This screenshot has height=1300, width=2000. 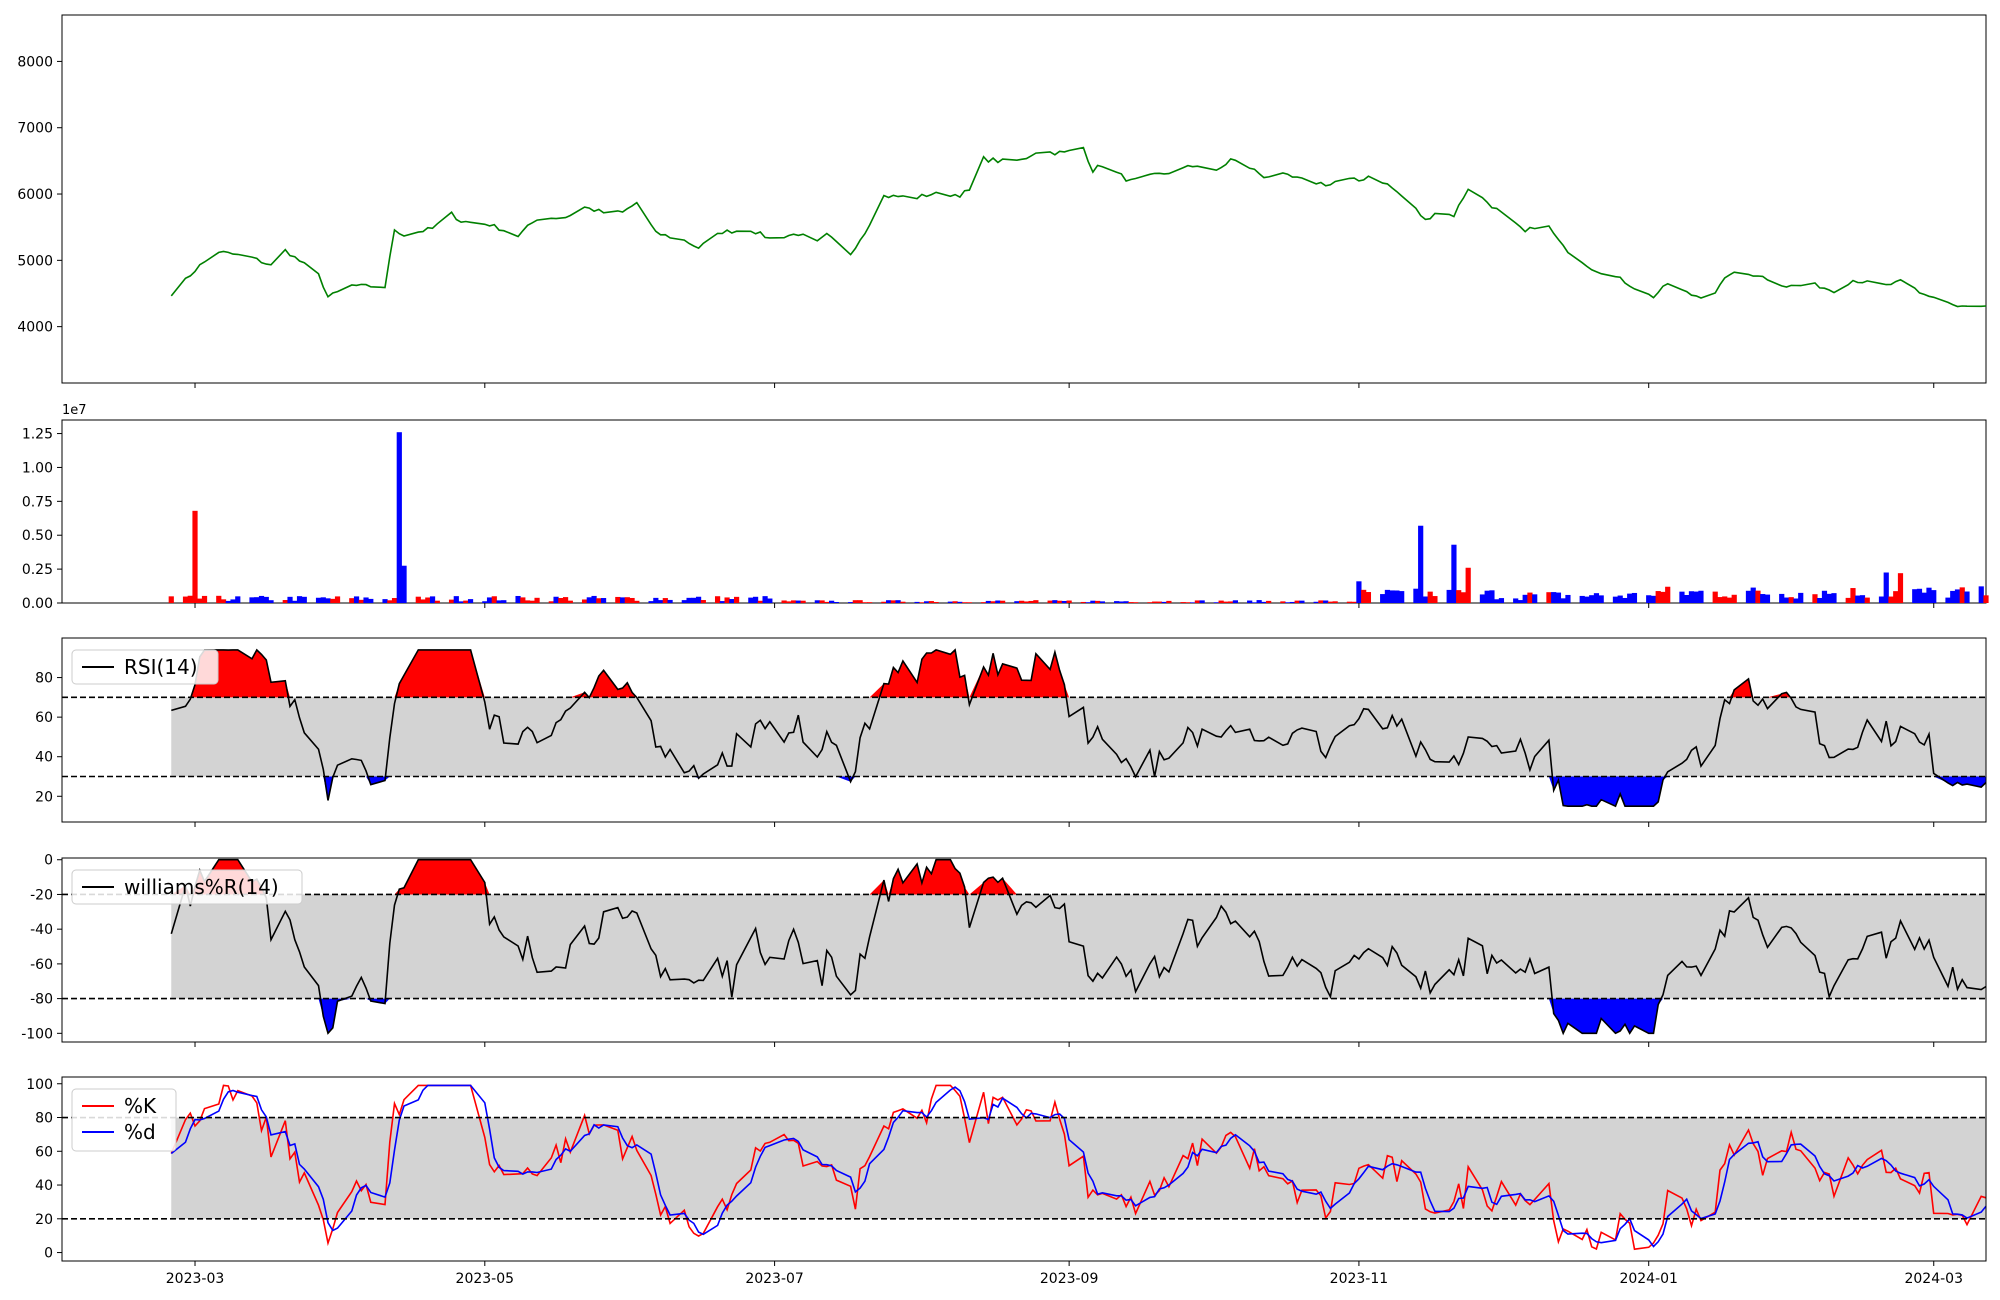 What do you see at coordinates (44, 1152) in the screenshot?
I see `y-tick-label: 60` at bounding box center [44, 1152].